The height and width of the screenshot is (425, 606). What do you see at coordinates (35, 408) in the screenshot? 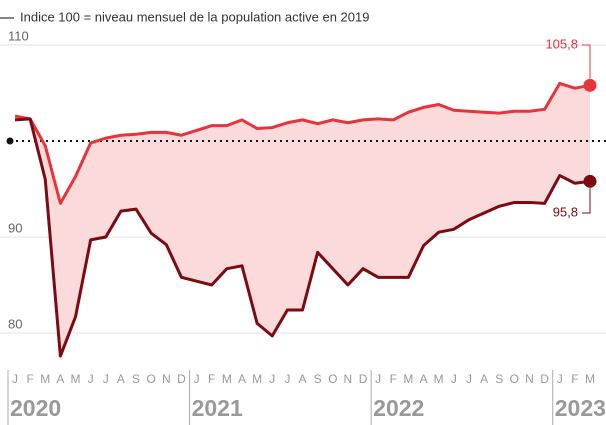
I see `year-label: 2020` at bounding box center [35, 408].